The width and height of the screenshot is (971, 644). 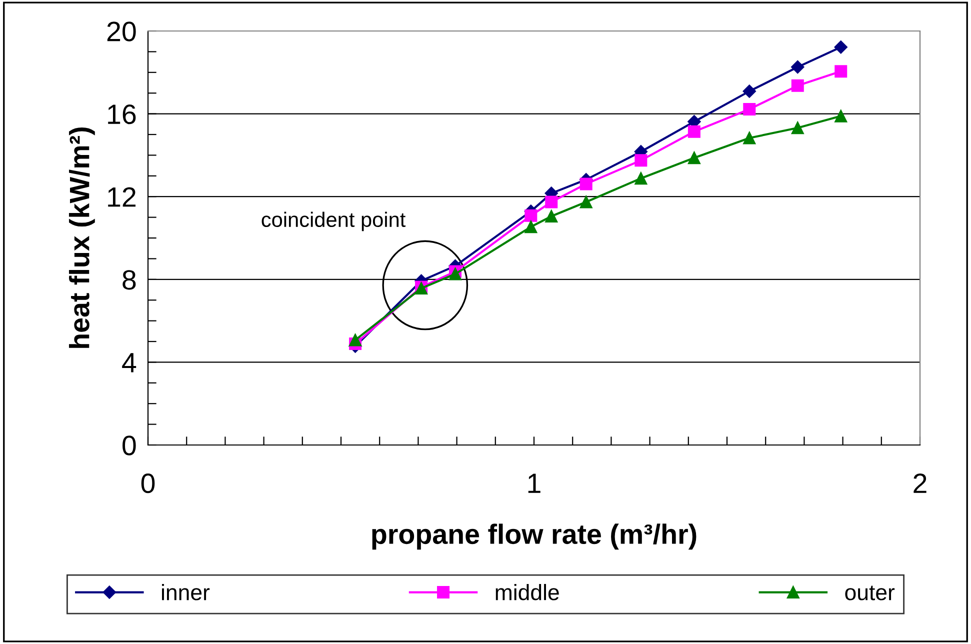 What do you see at coordinates (920, 483) in the screenshot?
I see `x-tick-label: 2` at bounding box center [920, 483].